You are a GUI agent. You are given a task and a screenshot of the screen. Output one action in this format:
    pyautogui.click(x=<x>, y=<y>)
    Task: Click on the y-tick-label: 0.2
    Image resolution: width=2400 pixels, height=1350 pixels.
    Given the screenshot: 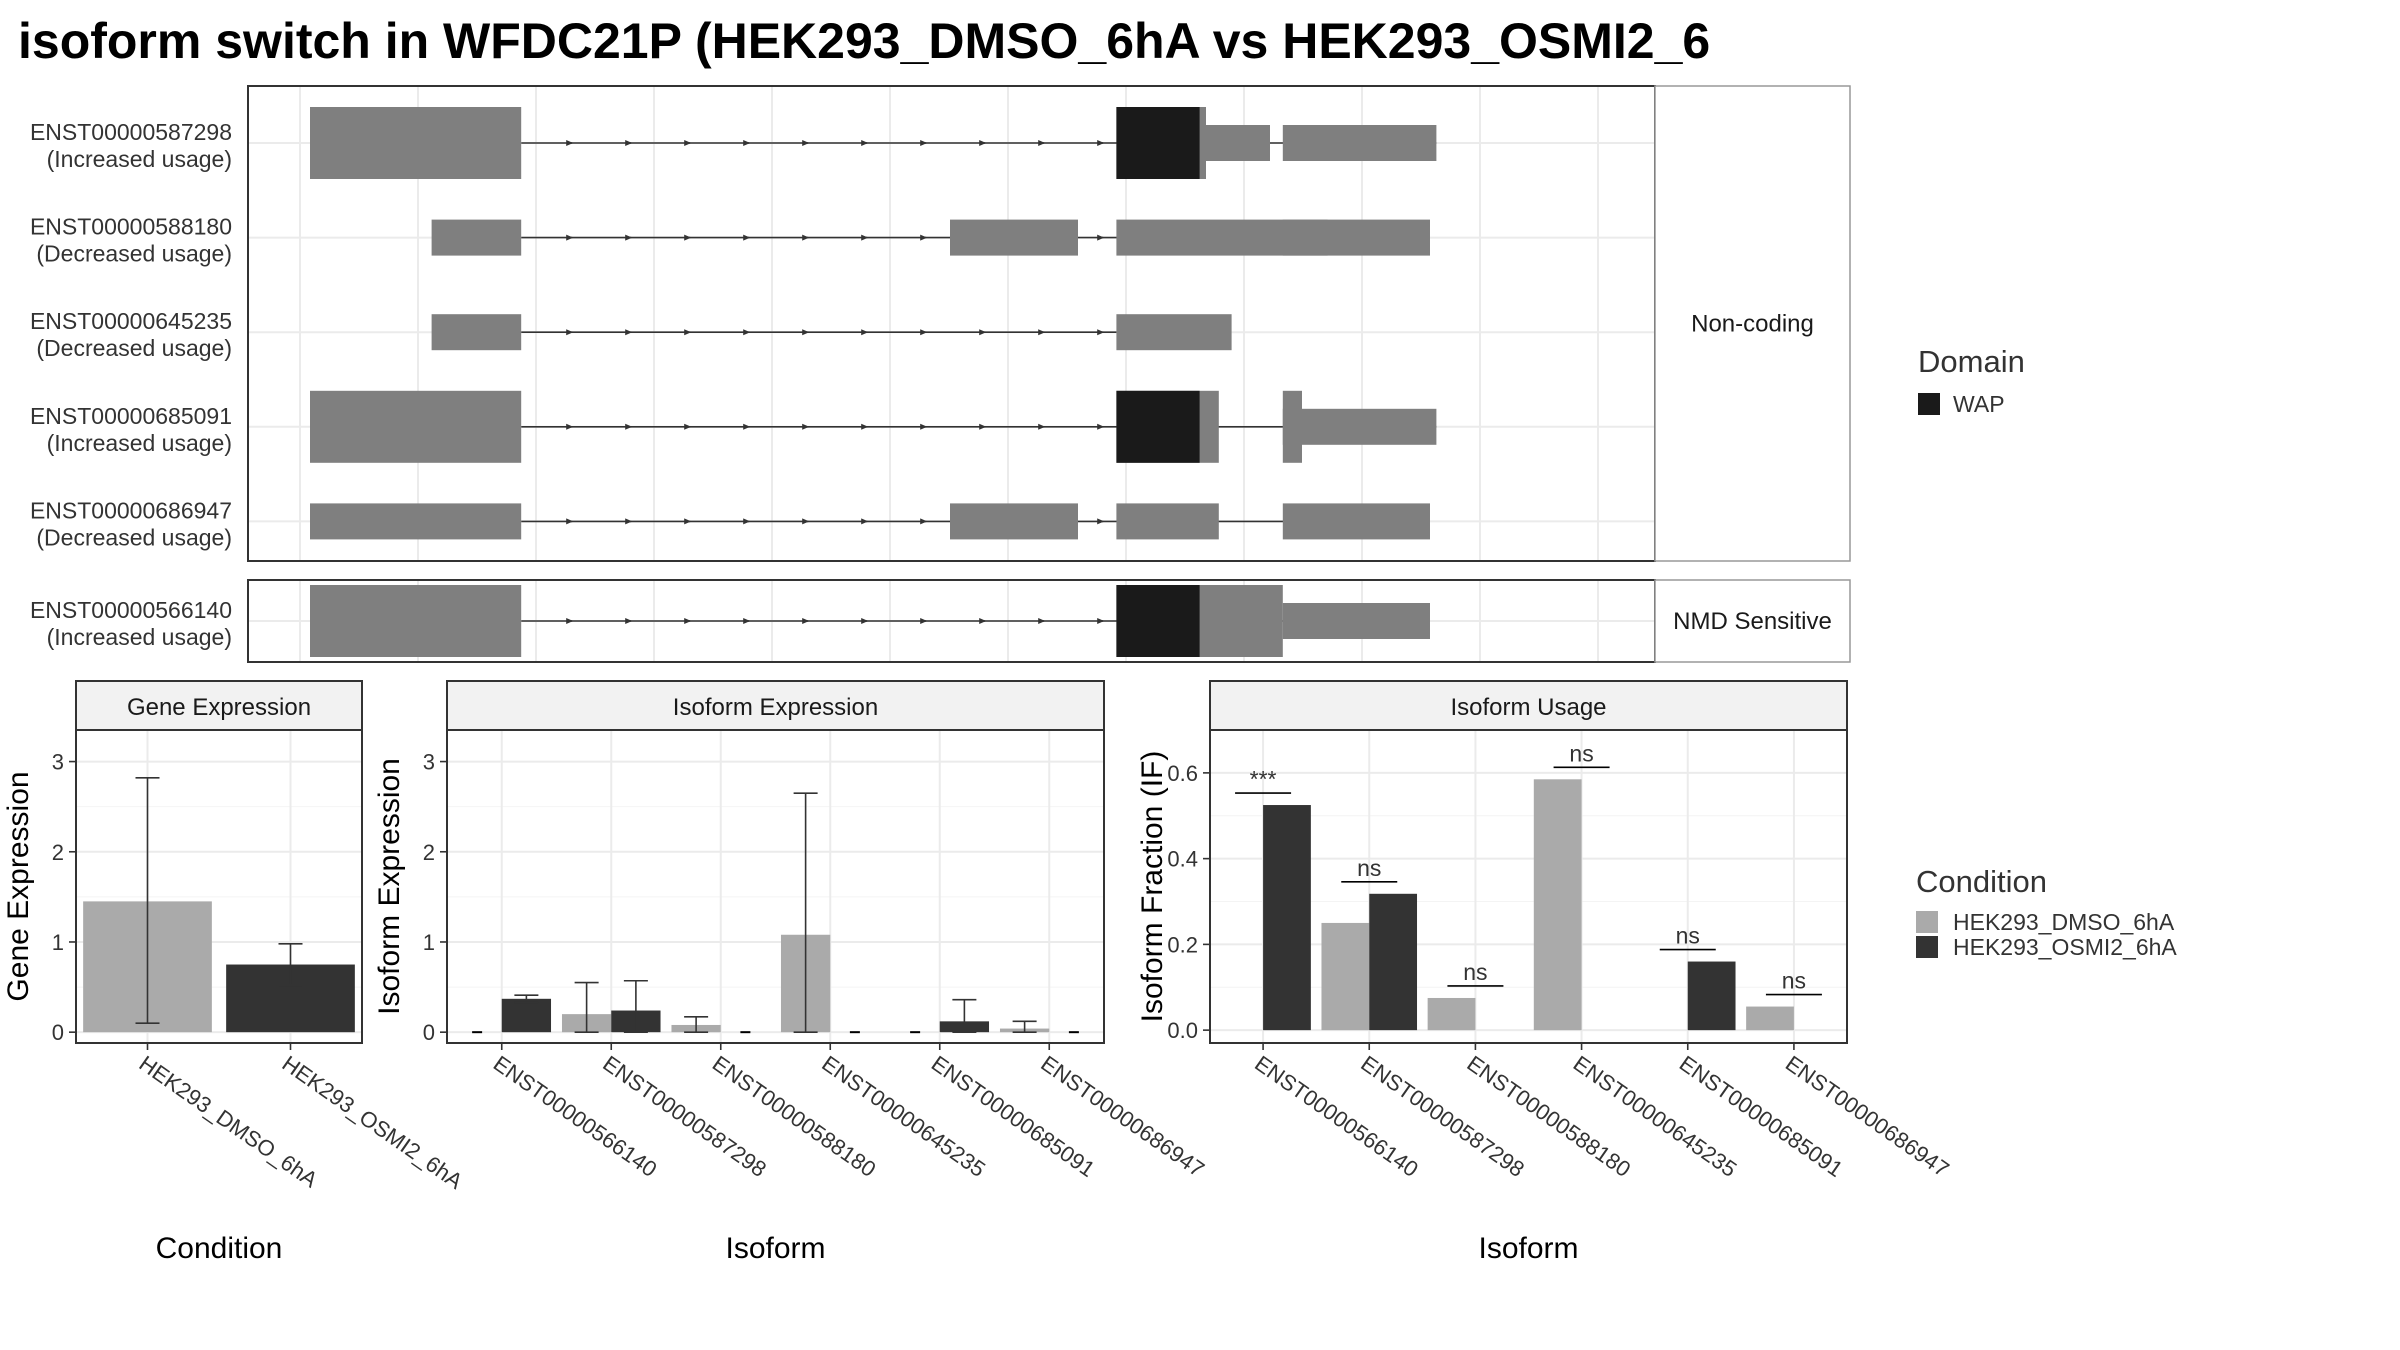 What is the action you would take?
    pyautogui.click(x=1182, y=944)
    